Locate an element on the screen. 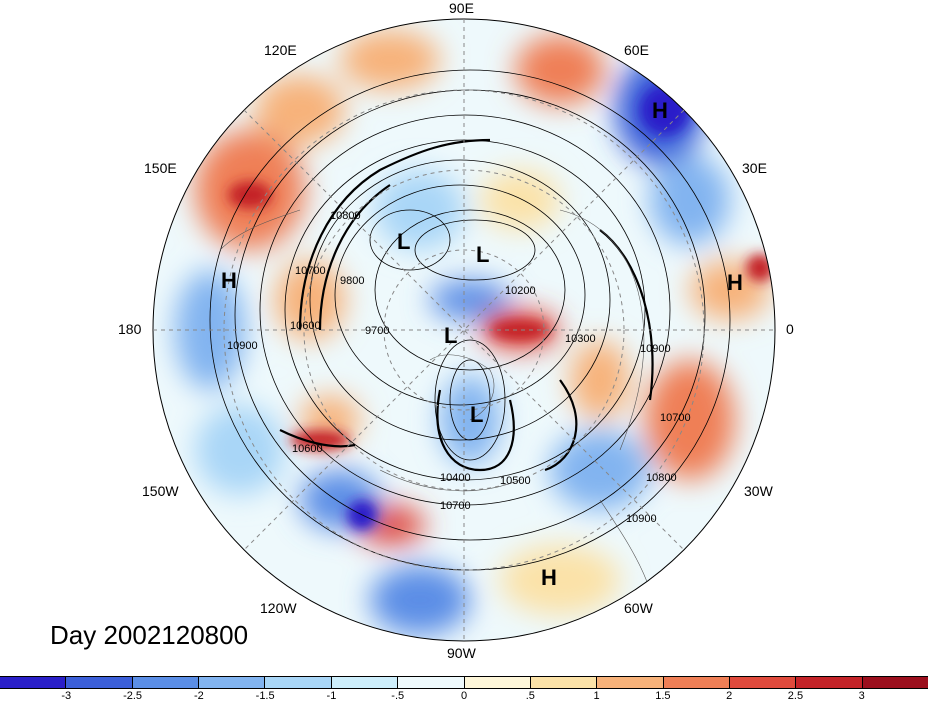 The width and height of the screenshot is (928, 702). colorbar-tick-label: 1.5 is located at coordinates (663, 696).